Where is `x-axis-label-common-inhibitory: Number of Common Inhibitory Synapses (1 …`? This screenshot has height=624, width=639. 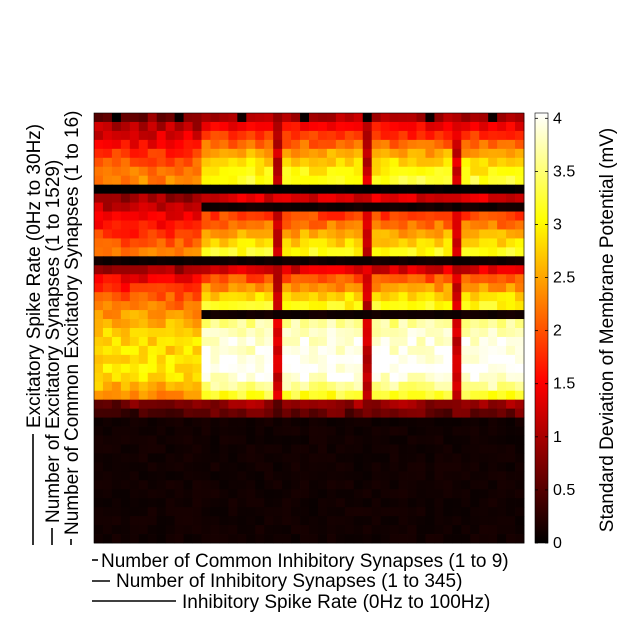 x-axis-label-common-inhibitory: Number of Common Inhibitory Synapses (1 … is located at coordinates (305, 561).